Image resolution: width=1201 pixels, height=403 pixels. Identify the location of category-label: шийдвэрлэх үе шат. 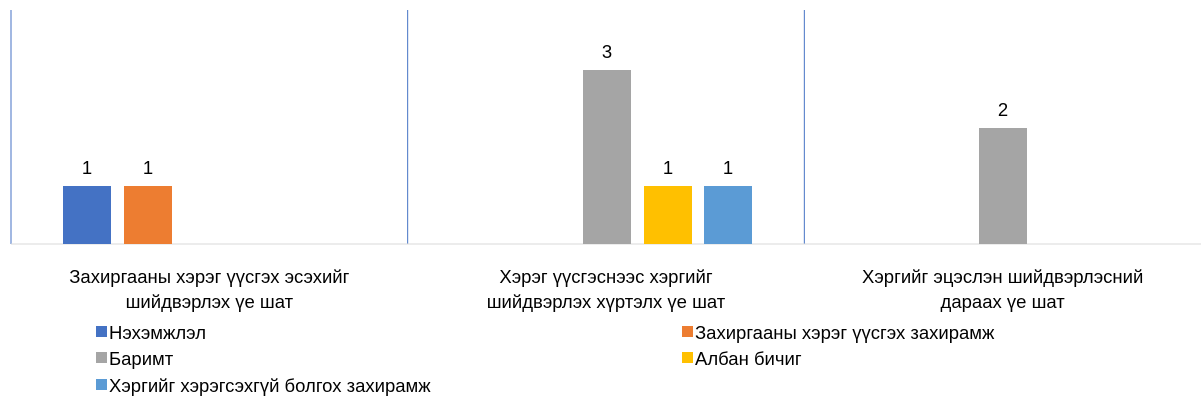
(210, 301).